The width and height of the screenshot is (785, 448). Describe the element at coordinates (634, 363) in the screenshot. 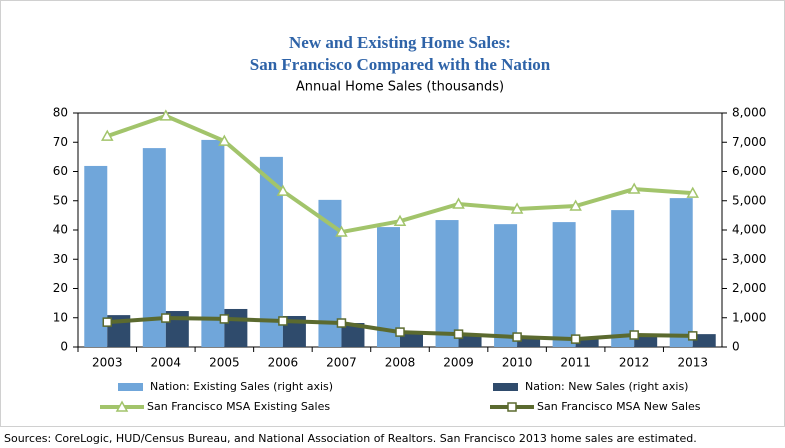

I see `x-tick-label: 2012` at that location.